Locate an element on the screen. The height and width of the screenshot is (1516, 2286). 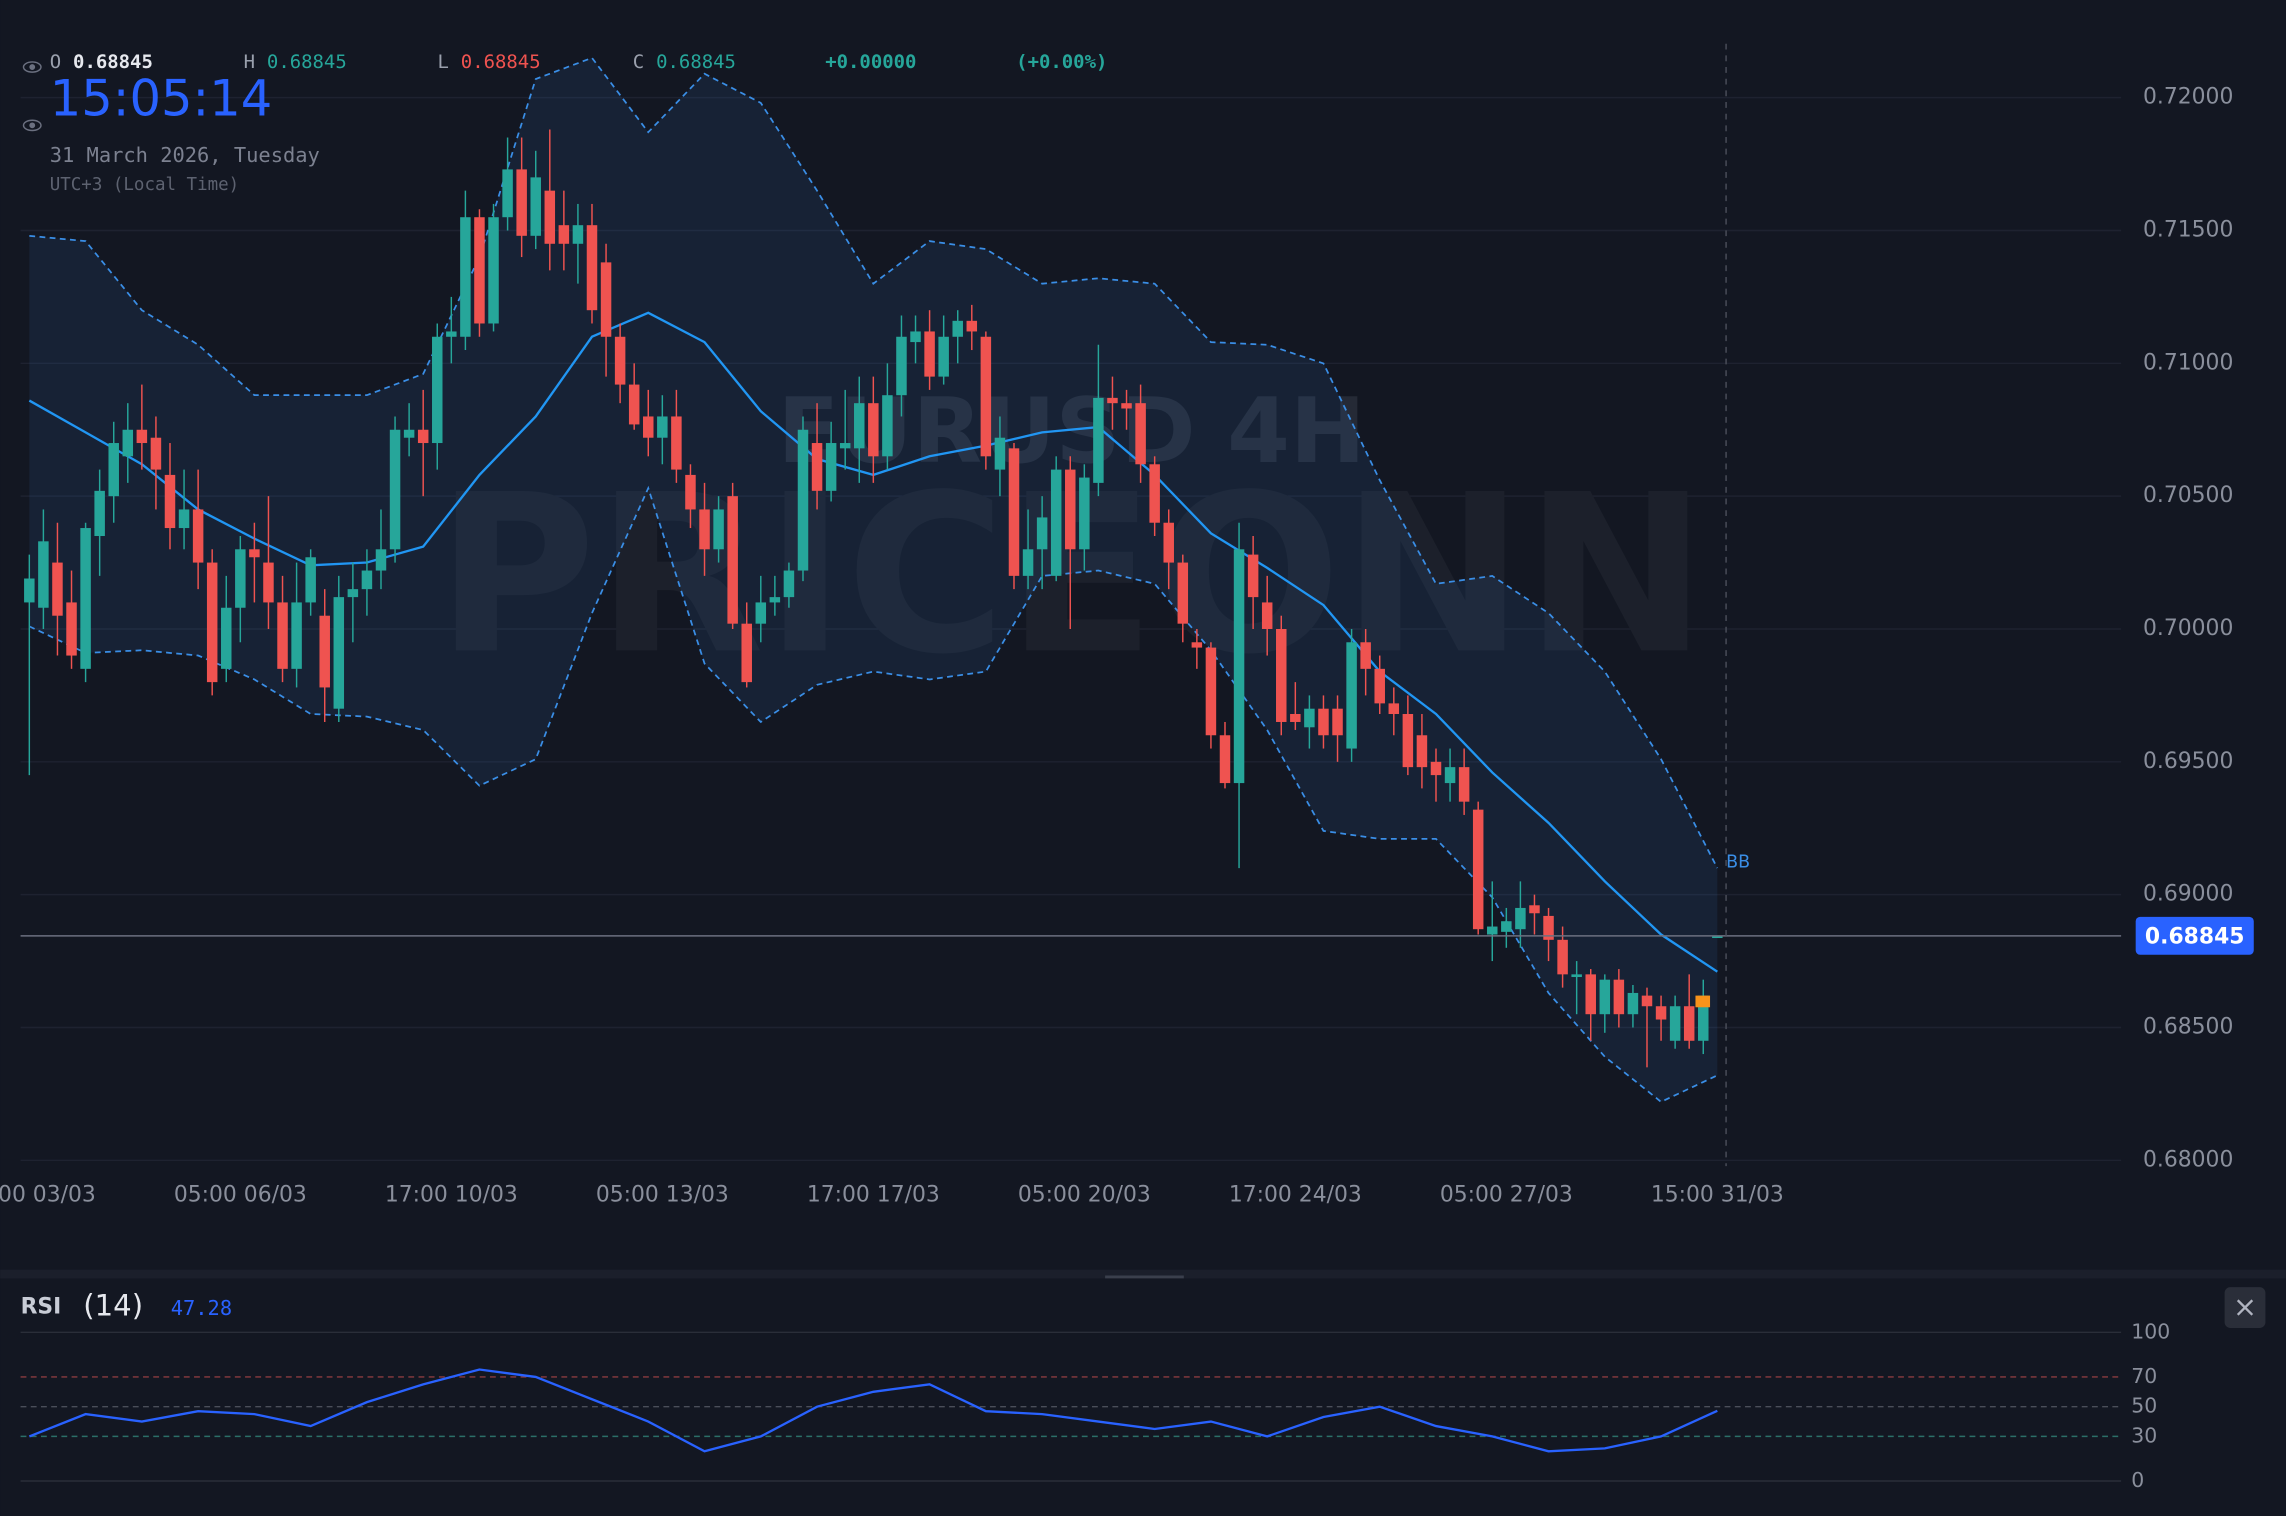
rsi-line is located at coordinates (873, 1410).